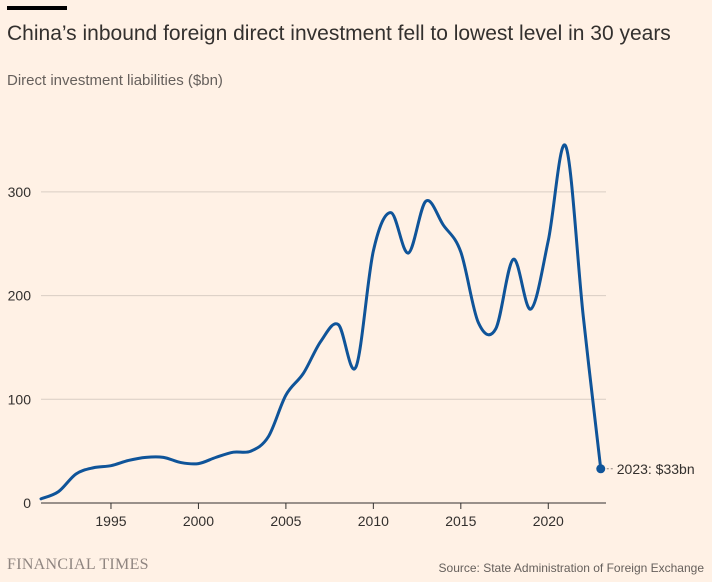  I want to click on x-tick-label: 2005, so click(285, 521).